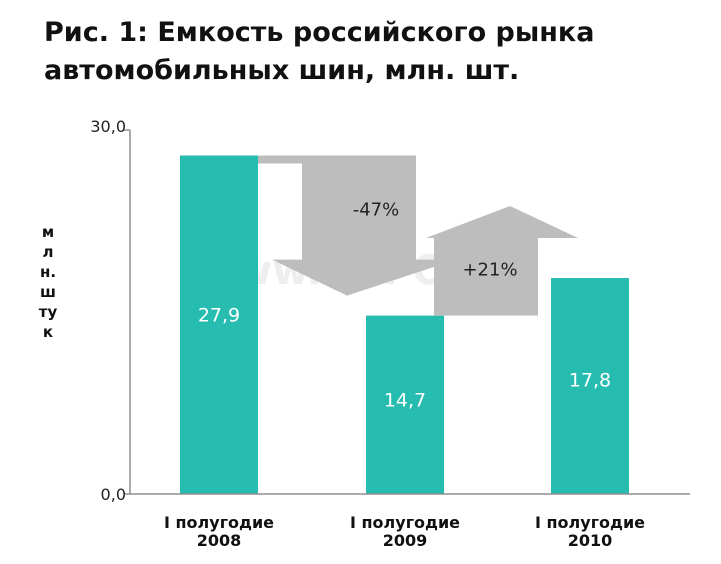 This screenshot has height=564, width=721. I want to click on x-tick-label-2-line-1: 2010, so click(590, 540).